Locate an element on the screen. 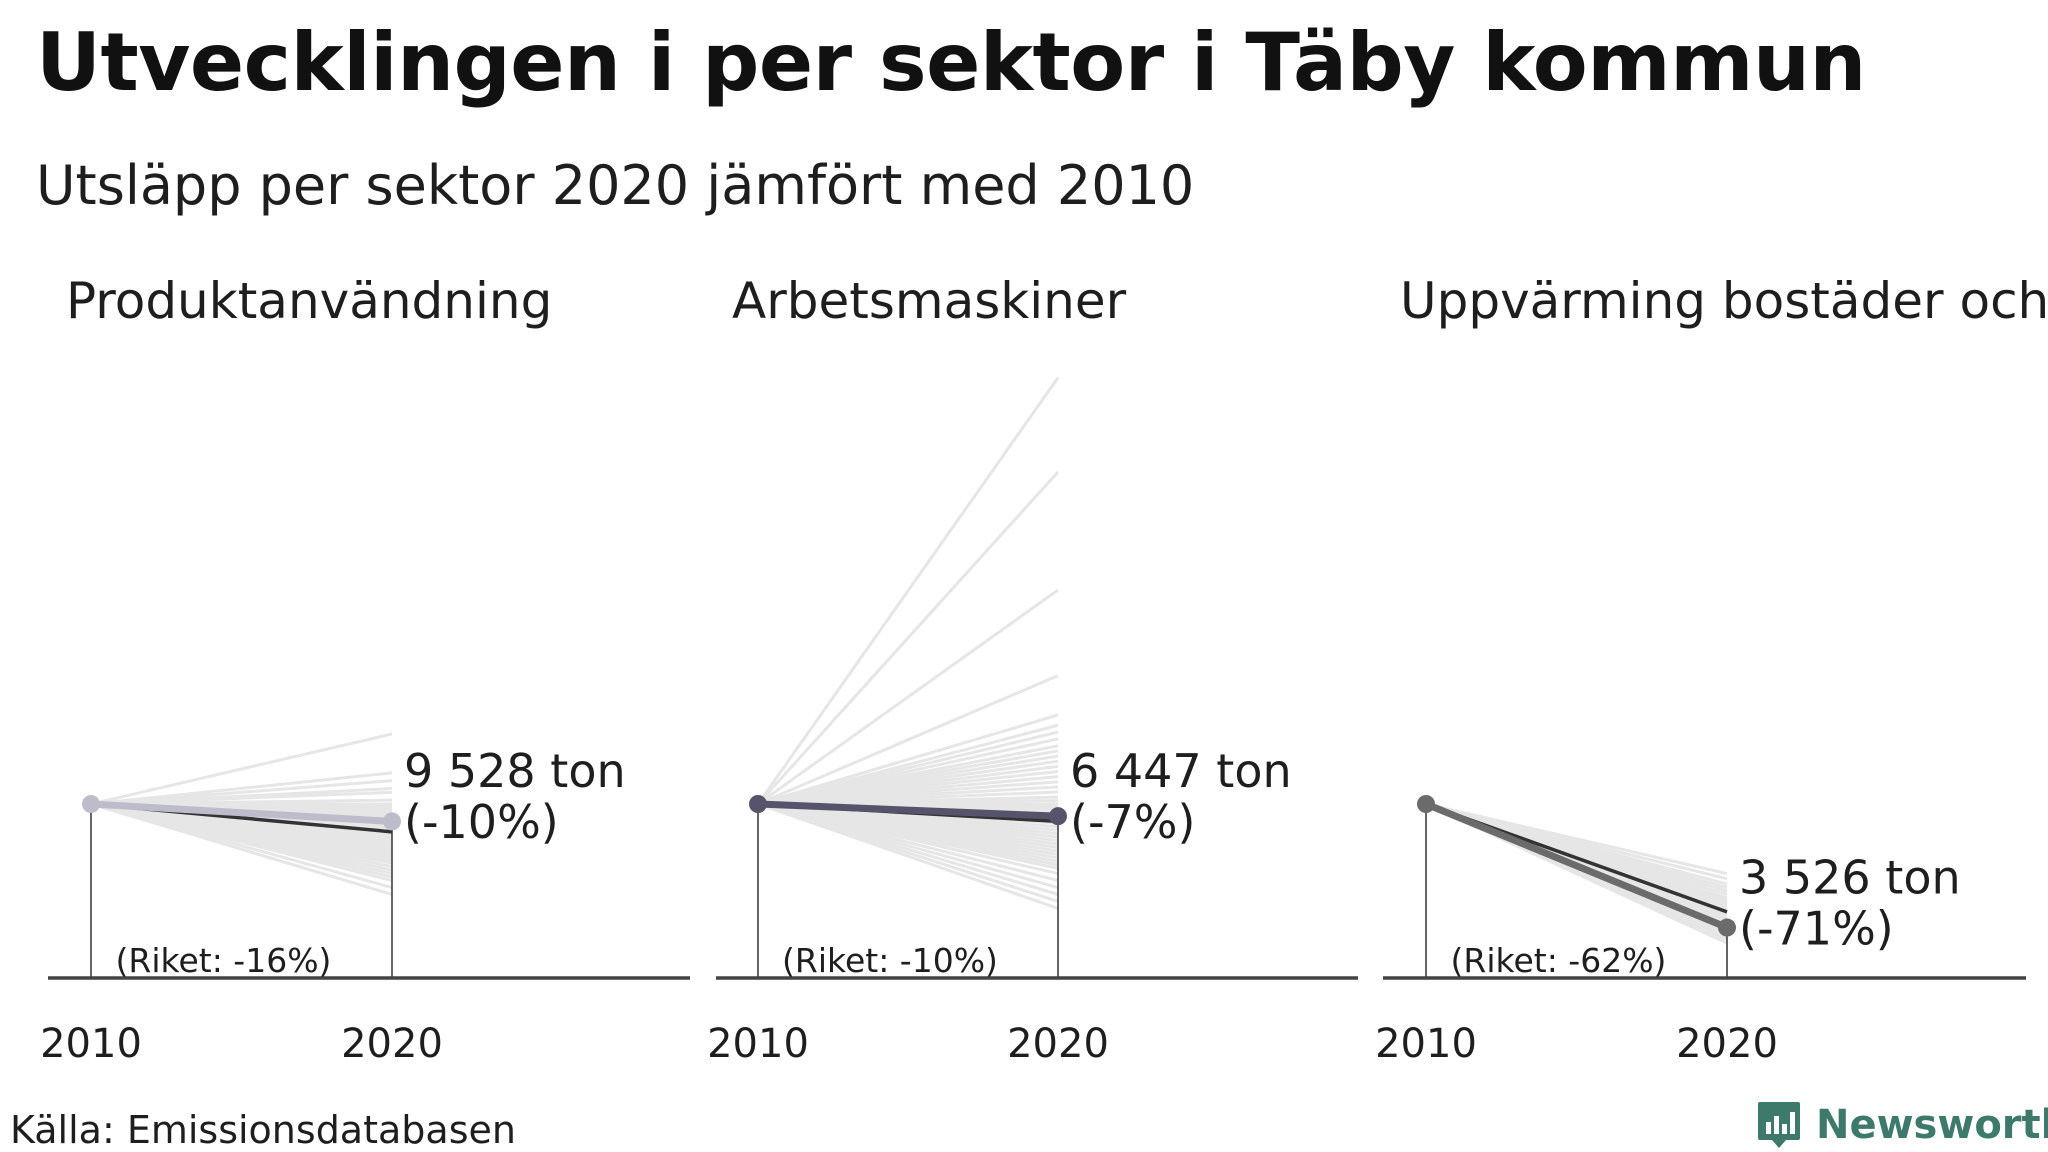  brand-logo: Newsworthy is located at coordinates (1902, 1125).